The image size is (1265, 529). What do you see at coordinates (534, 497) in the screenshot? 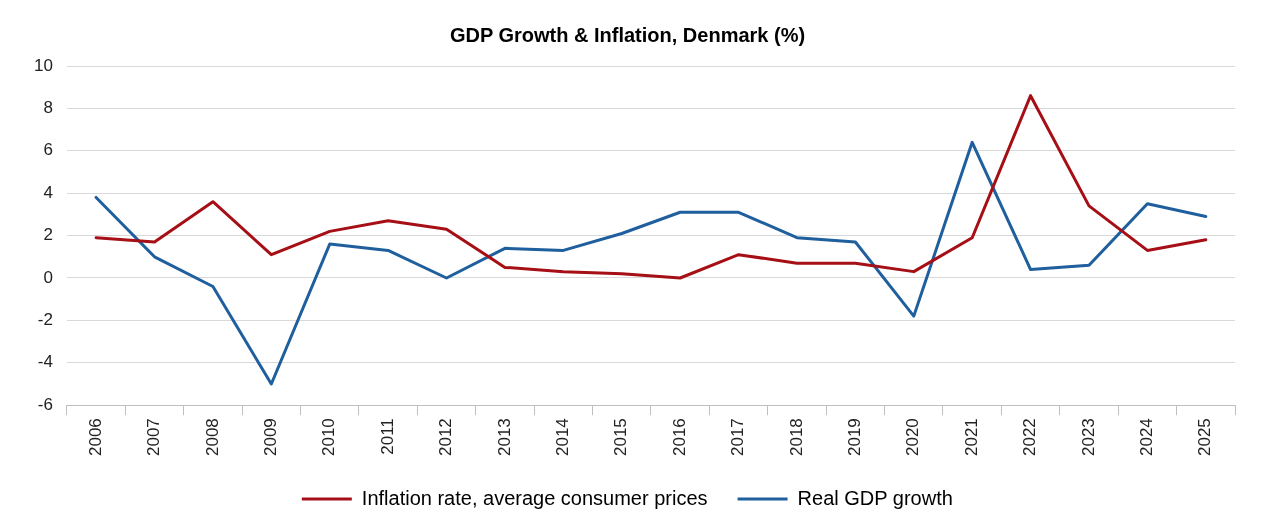
I see `legend-label: Inflation rate, average consumer prices` at bounding box center [534, 497].